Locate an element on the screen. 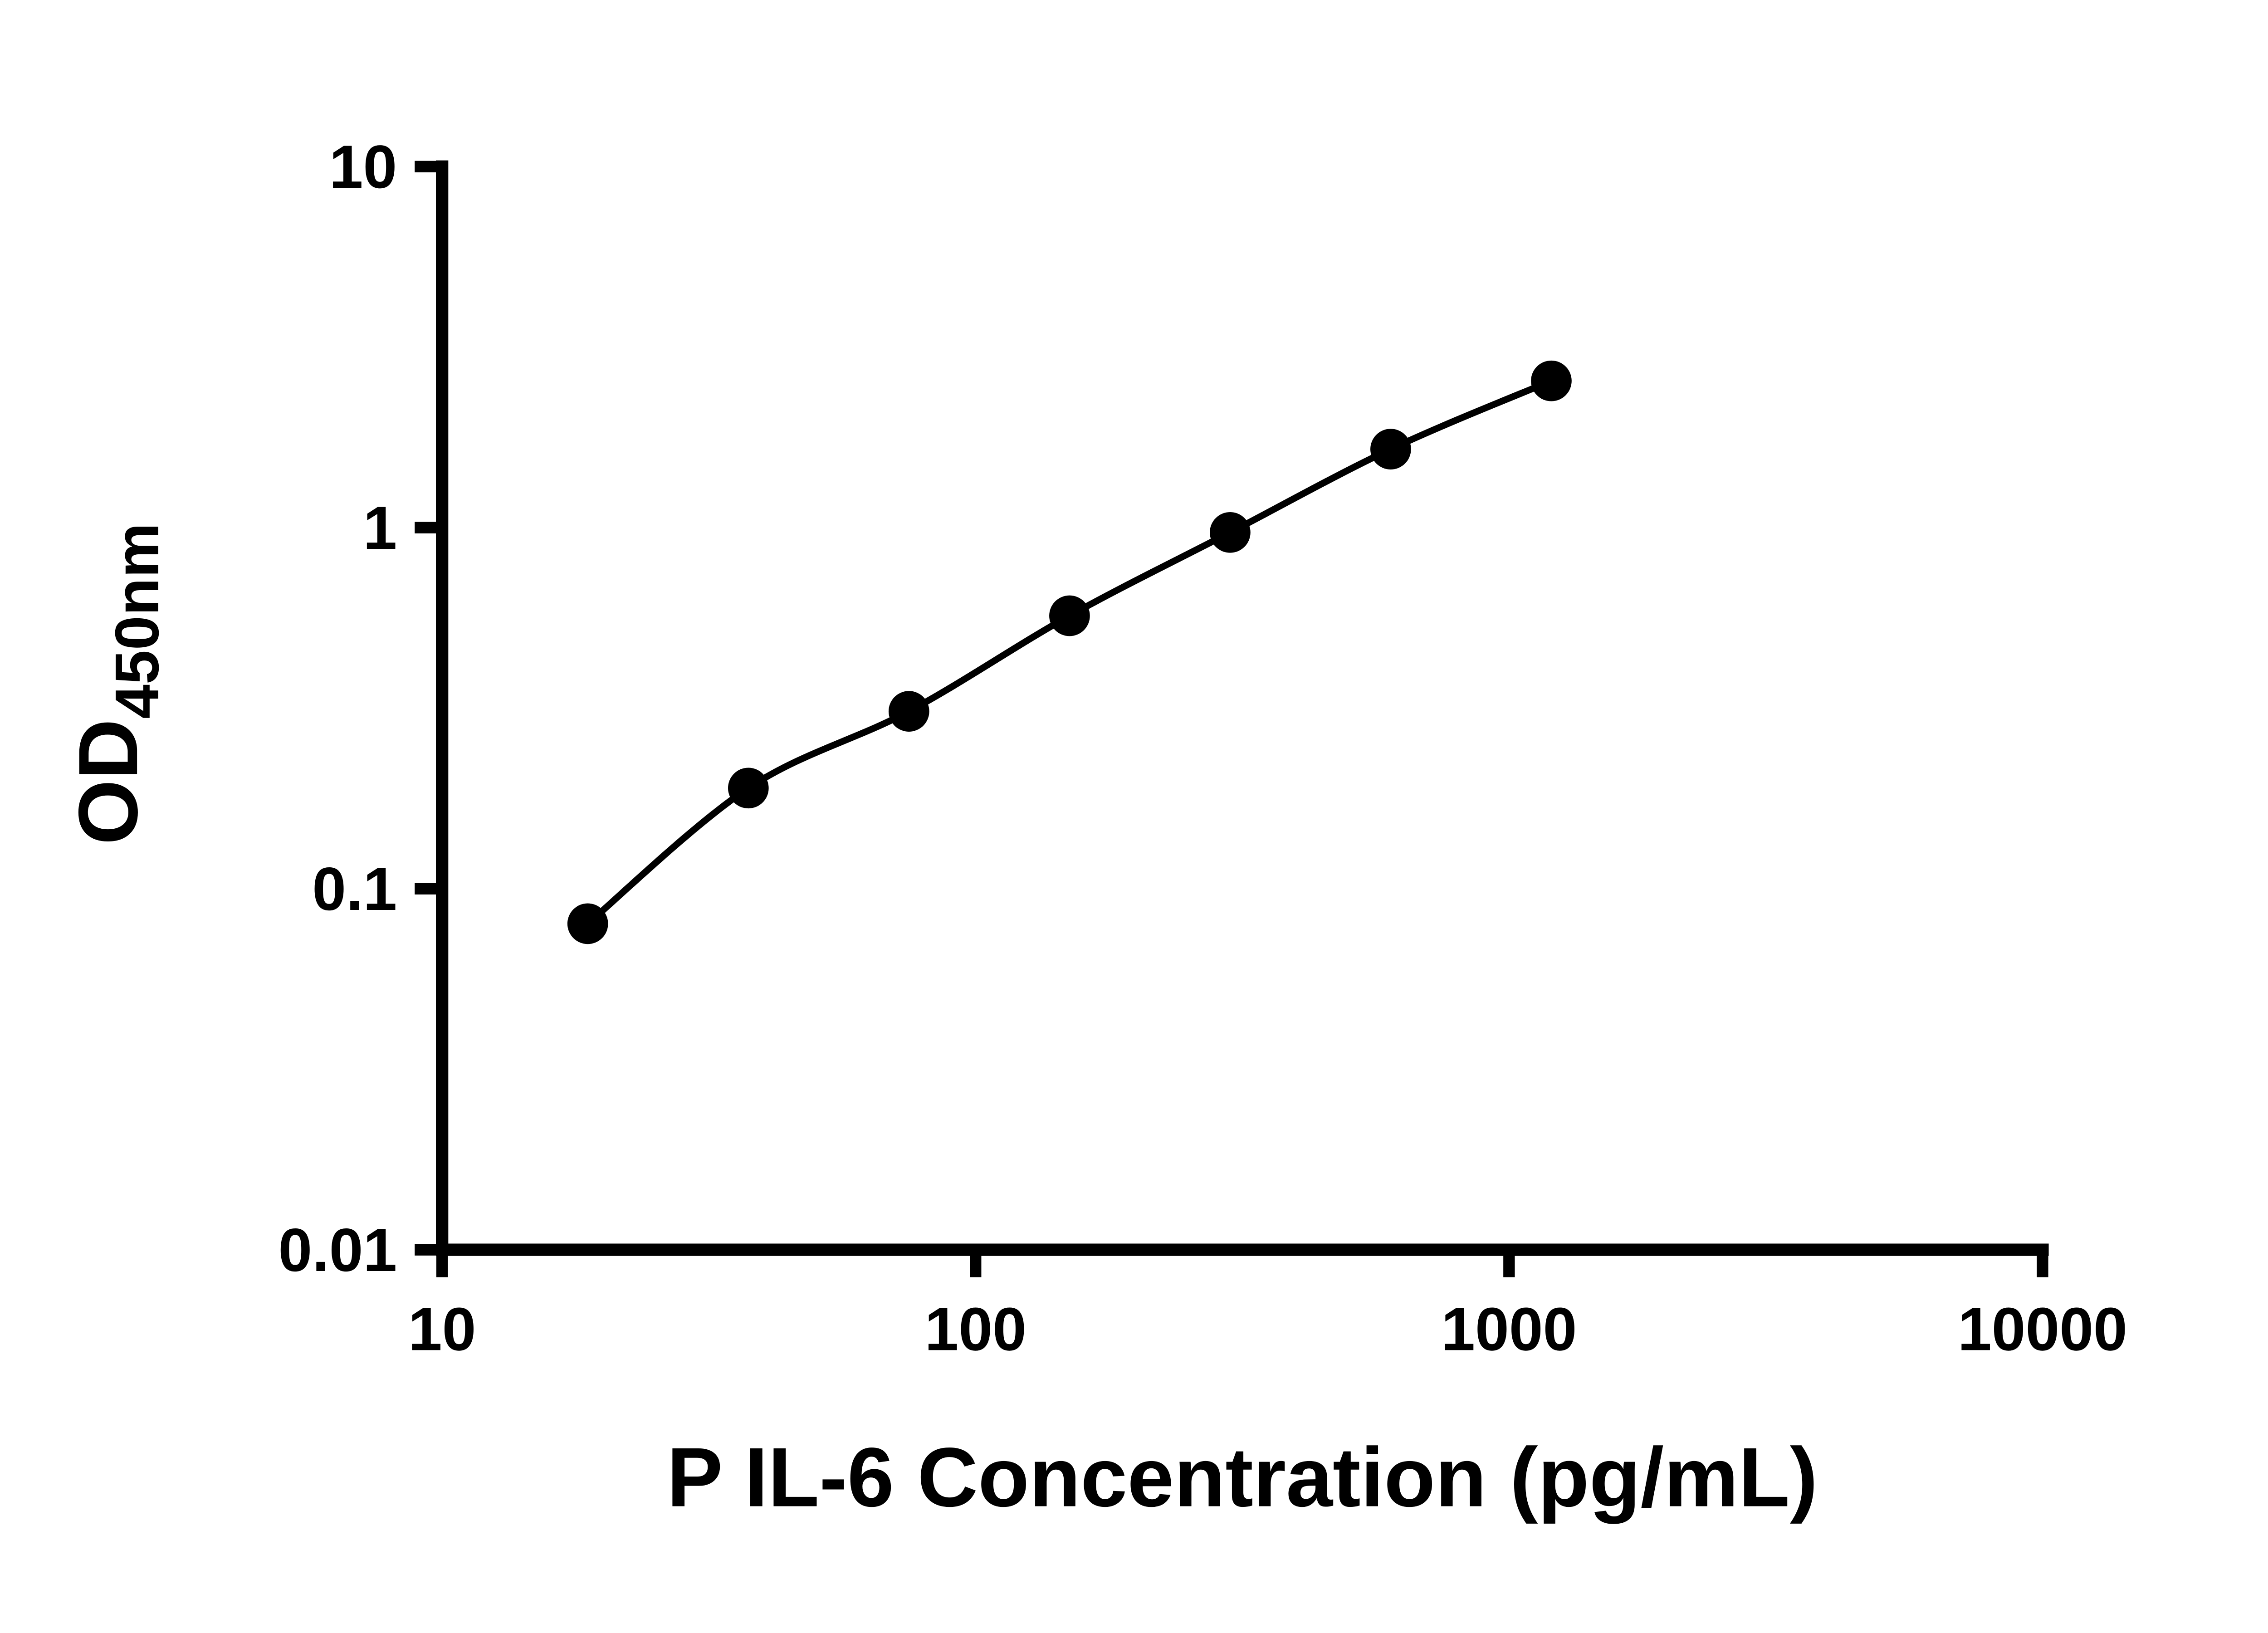 The height and width of the screenshot is (1633, 2268). y-axis-title: OD450nm is located at coordinates (116, 684).